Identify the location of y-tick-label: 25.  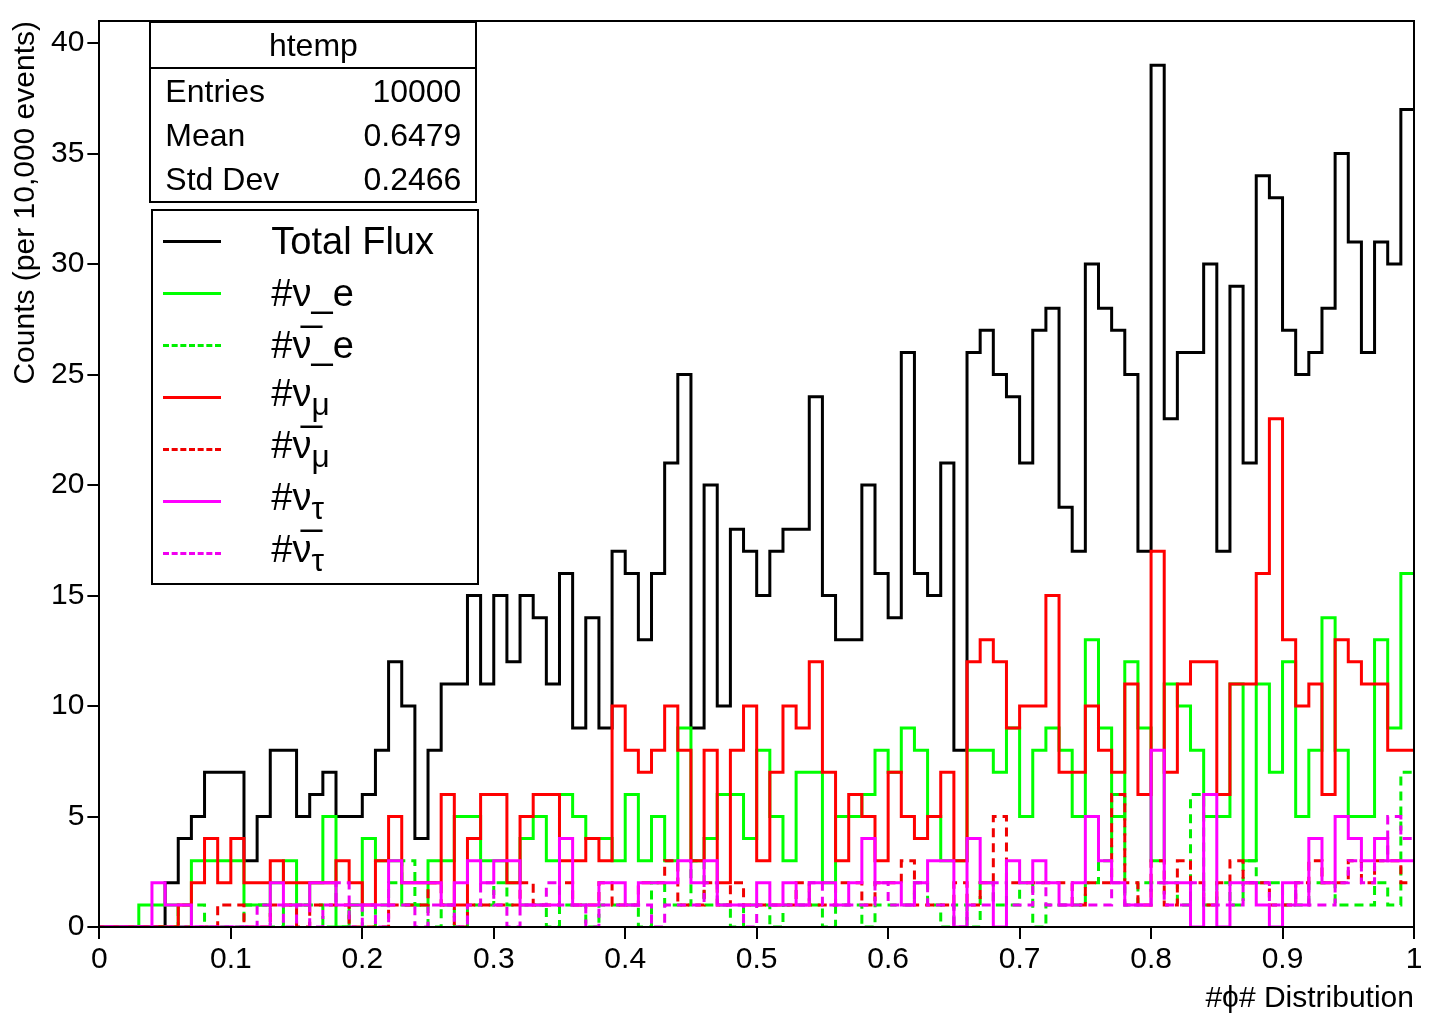
(67, 372).